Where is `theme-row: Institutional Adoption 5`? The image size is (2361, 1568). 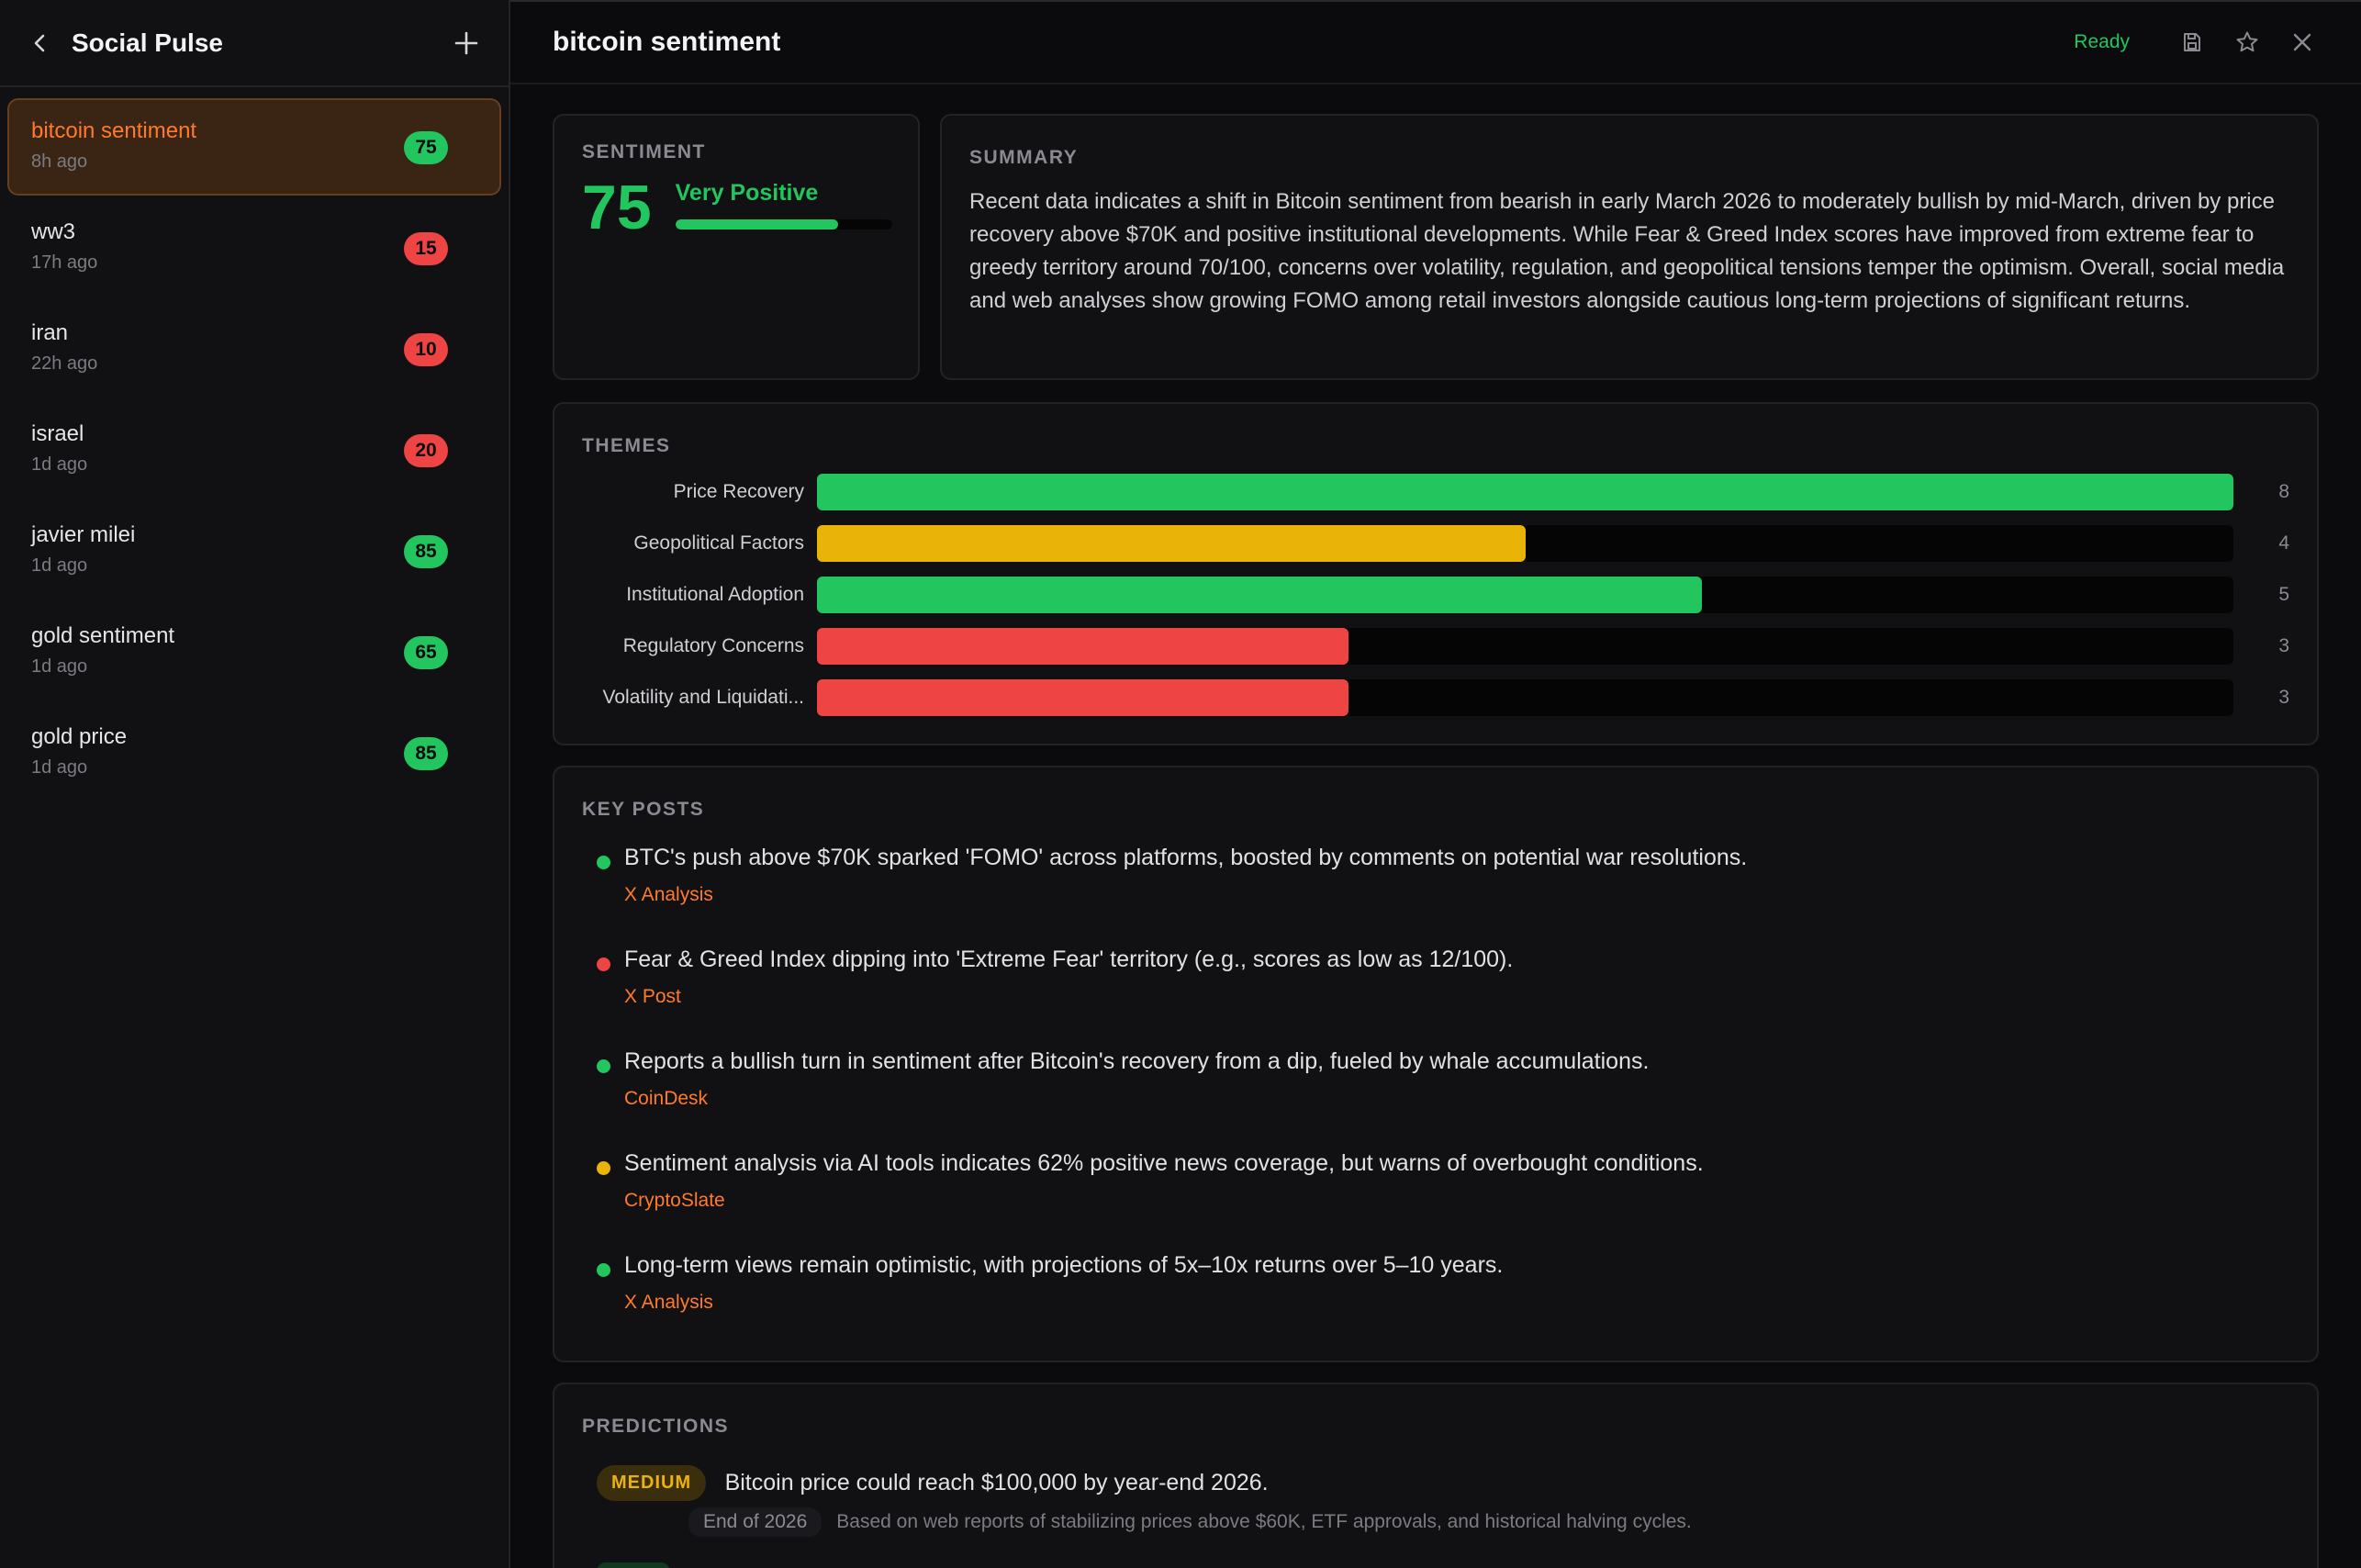
theme-row: Institutional Adoption 5 is located at coordinates (1435, 595).